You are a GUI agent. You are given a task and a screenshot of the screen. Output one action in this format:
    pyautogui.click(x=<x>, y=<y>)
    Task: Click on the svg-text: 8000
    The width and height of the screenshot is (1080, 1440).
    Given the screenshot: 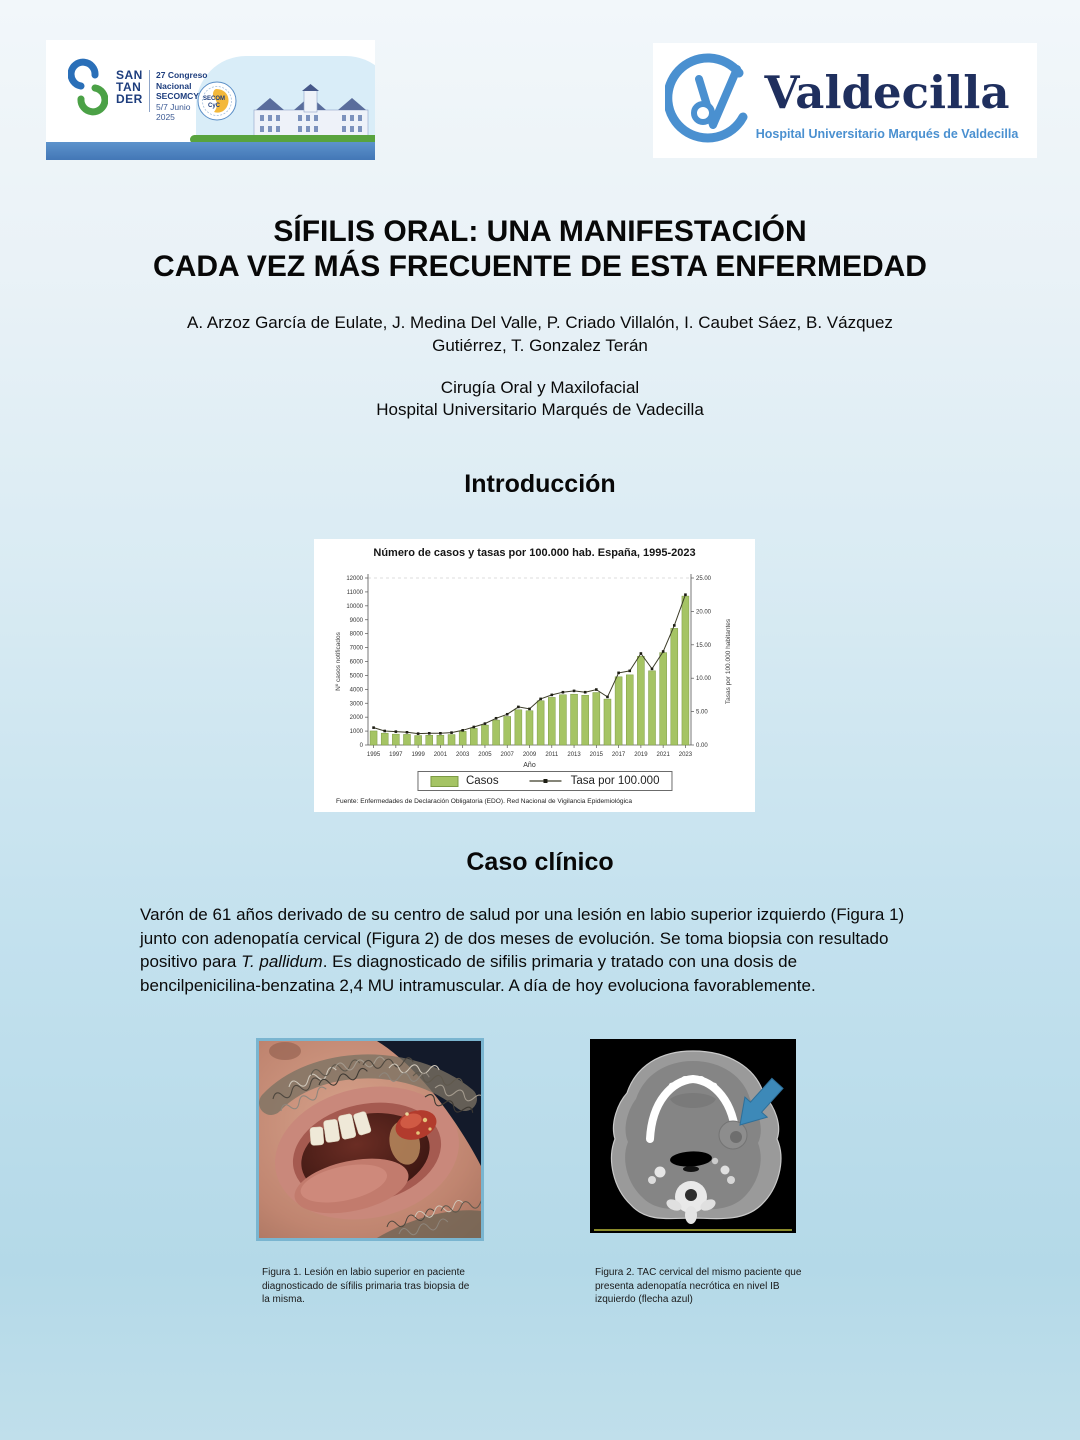 What is the action you would take?
    pyautogui.click(x=357, y=635)
    